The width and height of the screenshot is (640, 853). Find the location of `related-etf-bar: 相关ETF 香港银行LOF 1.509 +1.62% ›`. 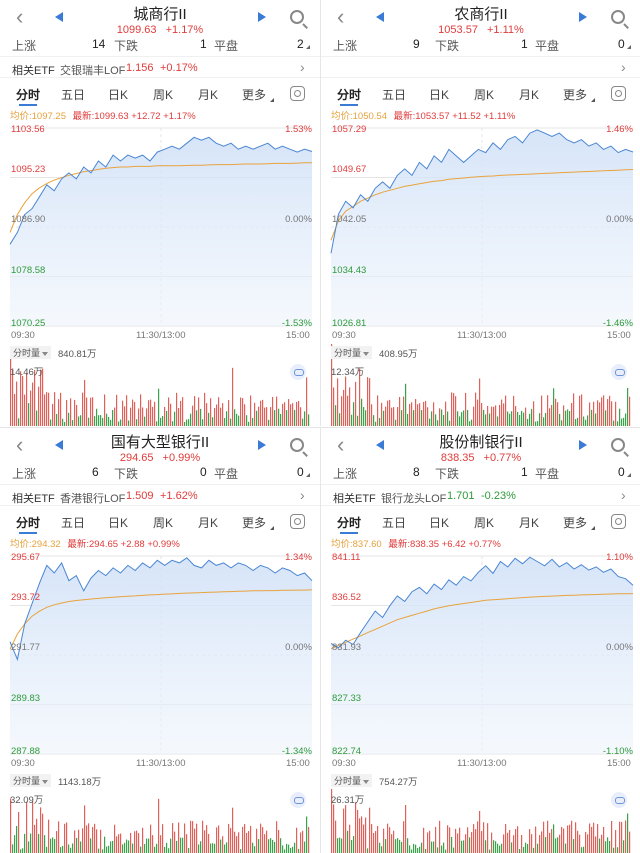

related-etf-bar: 相关ETF 香港银行LOF 1.509 +1.62% › is located at coordinates (160, 495).